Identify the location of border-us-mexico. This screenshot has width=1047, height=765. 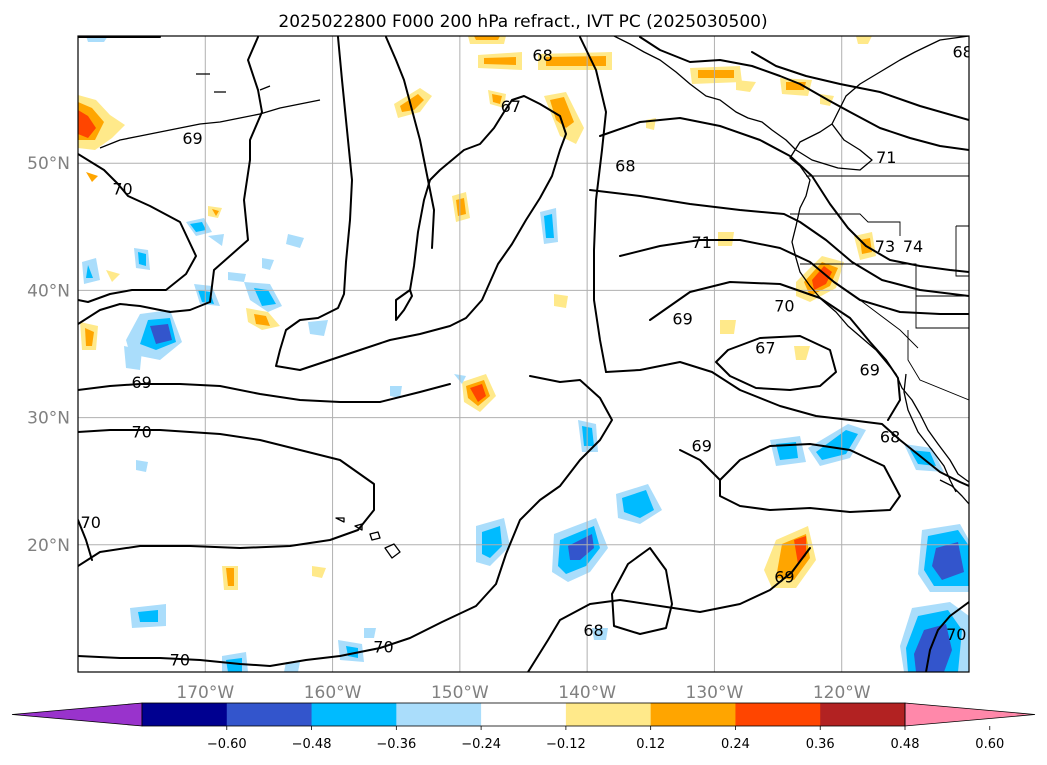
(938, 365).